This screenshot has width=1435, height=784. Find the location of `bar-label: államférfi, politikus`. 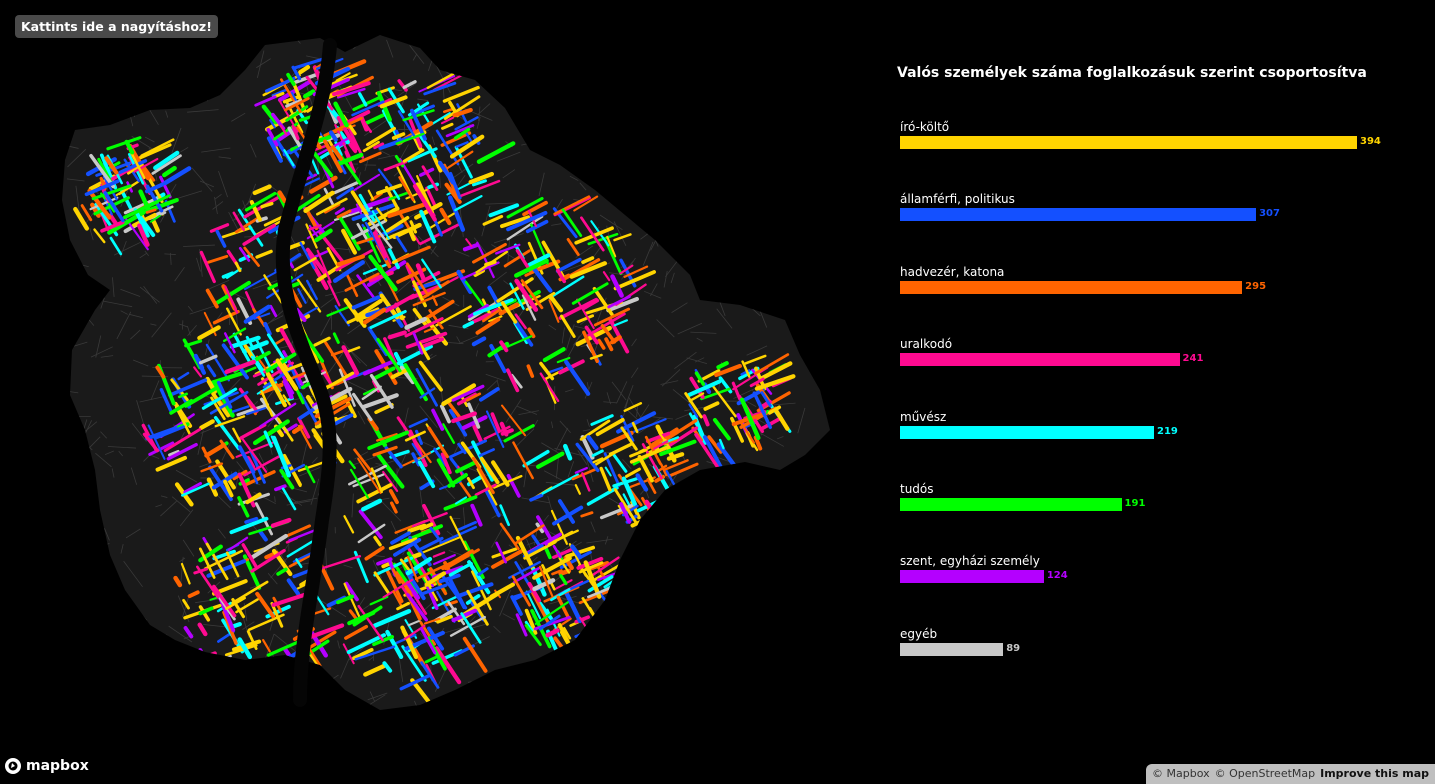

bar-label: államférfi, politikus is located at coordinates (957, 199).